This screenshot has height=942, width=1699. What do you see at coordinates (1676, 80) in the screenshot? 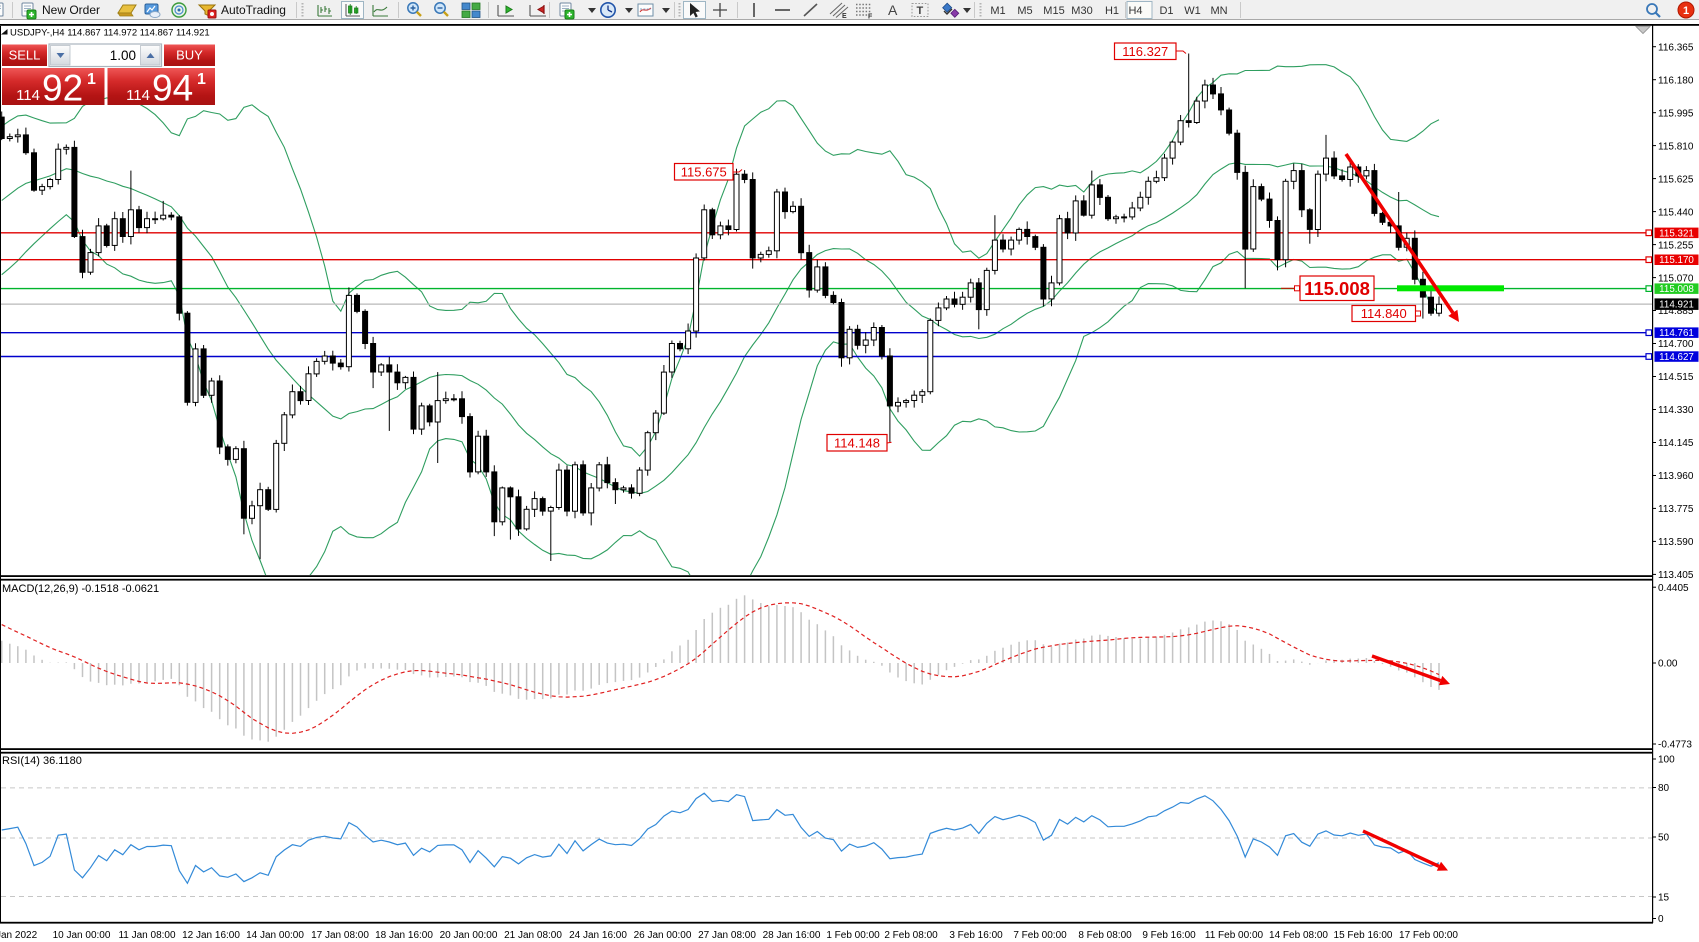
I see `svg-text: 116.180` at bounding box center [1676, 80].